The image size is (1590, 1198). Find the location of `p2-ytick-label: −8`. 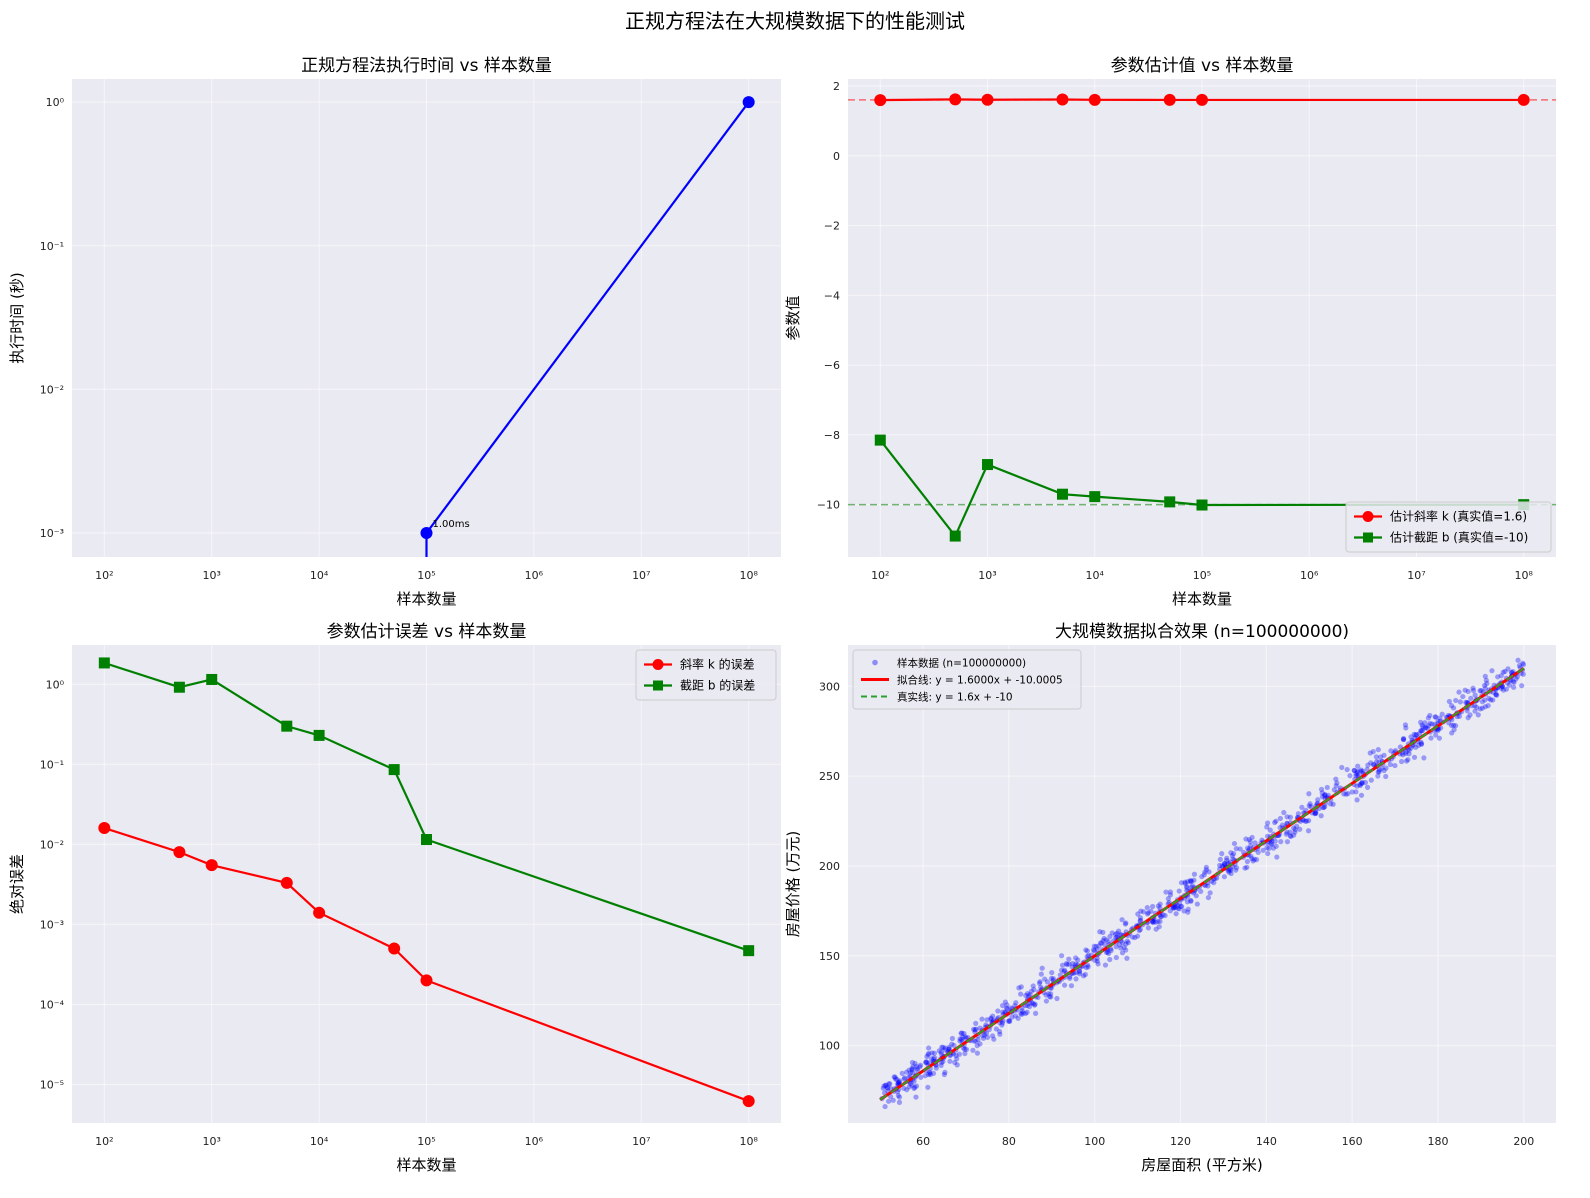

p2-ytick-label: −8 is located at coordinates (832, 435).